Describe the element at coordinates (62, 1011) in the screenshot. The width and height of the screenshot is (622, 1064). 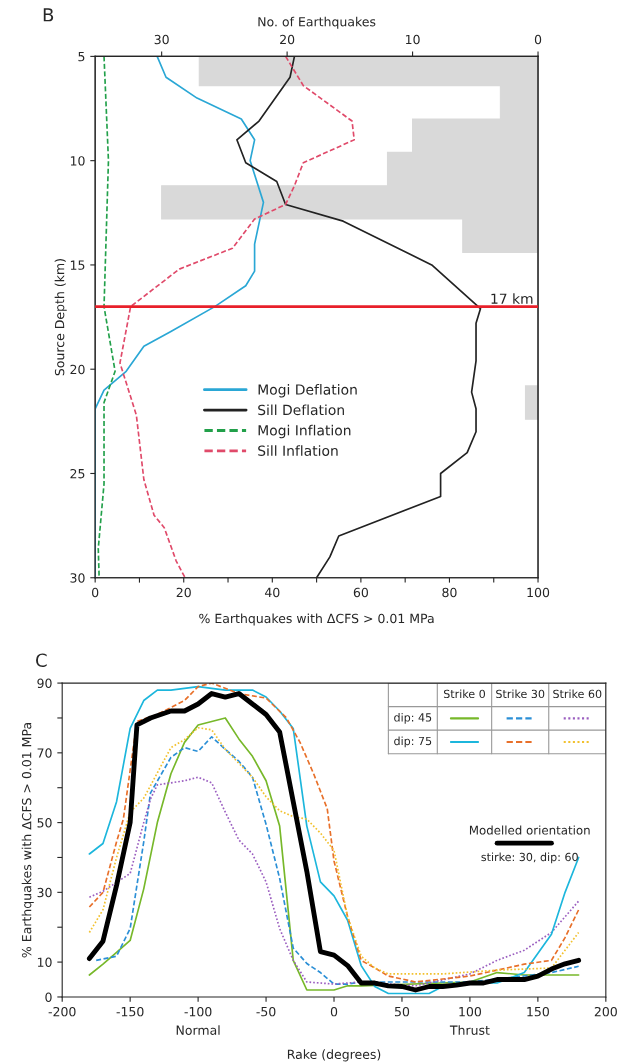
I see `x-tick-label: -200` at that location.